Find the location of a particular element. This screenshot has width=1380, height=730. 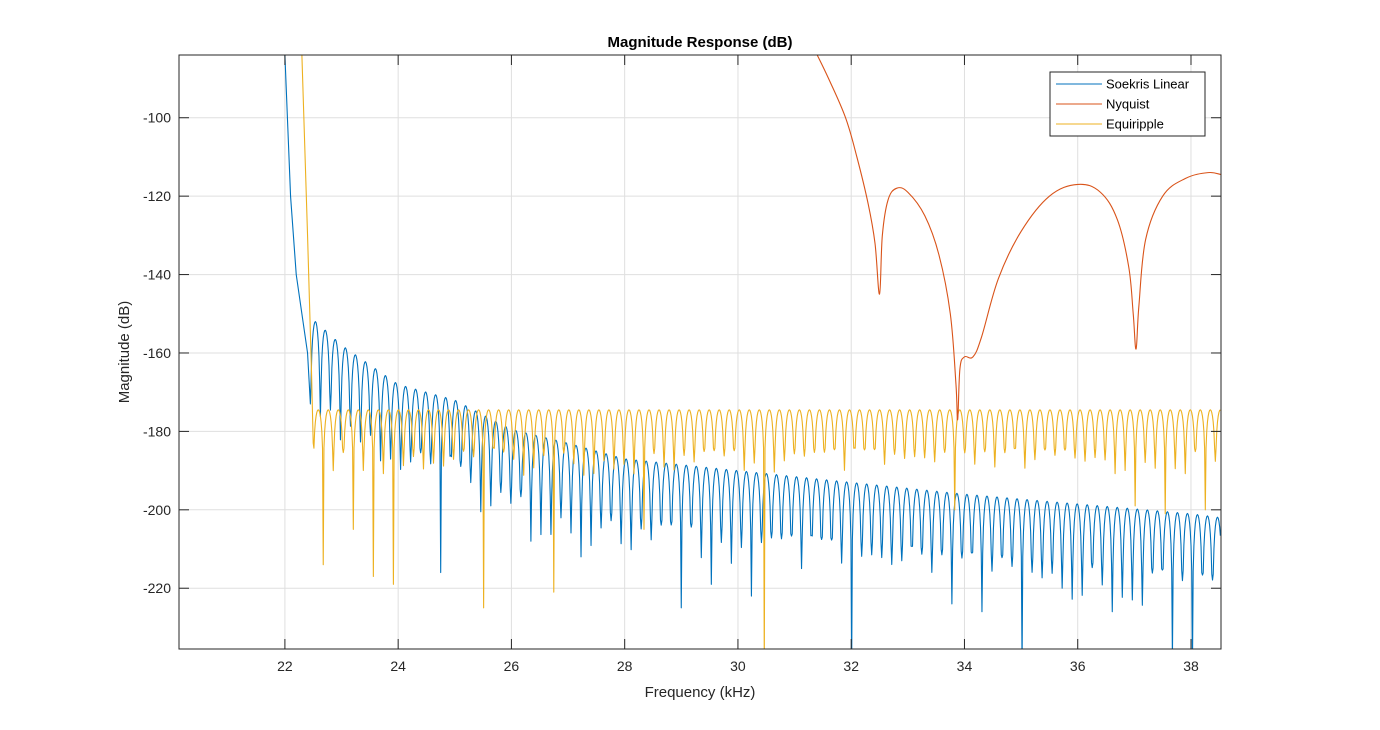

legend-label-equiripple: Equiripple is located at coordinates (1135, 124).